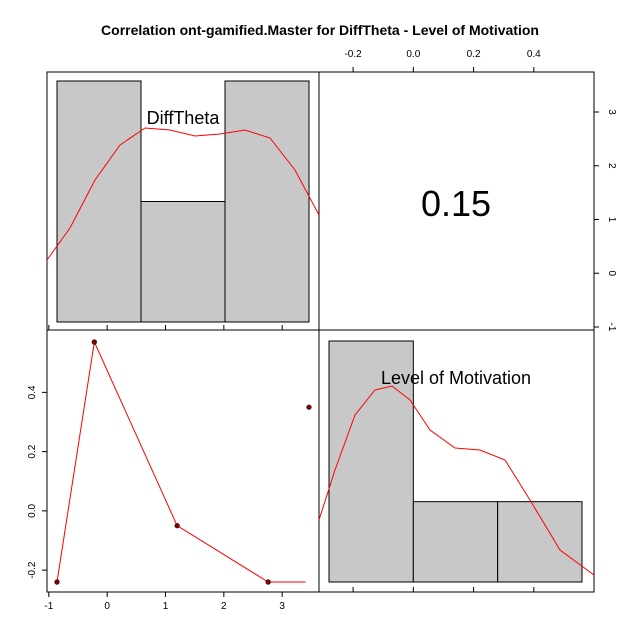 Image resolution: width=640 pixels, height=640 pixels. What do you see at coordinates (474, 54) in the screenshot?
I see `top-tick-label: 0.2` at bounding box center [474, 54].